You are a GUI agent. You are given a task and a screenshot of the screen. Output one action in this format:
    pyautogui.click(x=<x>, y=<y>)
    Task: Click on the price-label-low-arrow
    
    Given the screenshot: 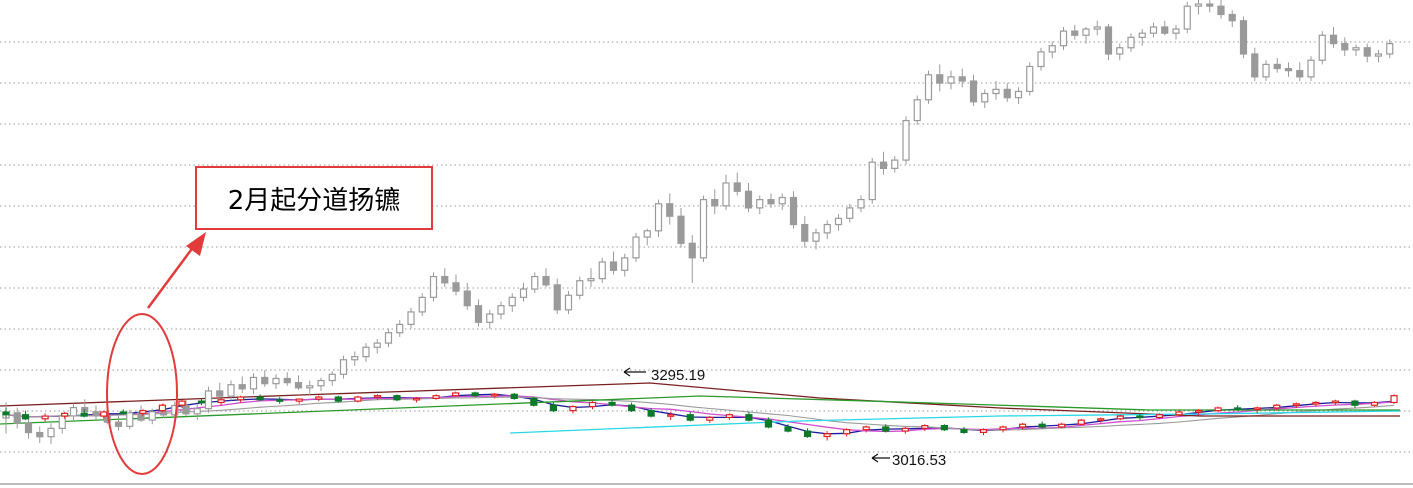 What is the action you would take?
    pyautogui.click(x=880, y=458)
    